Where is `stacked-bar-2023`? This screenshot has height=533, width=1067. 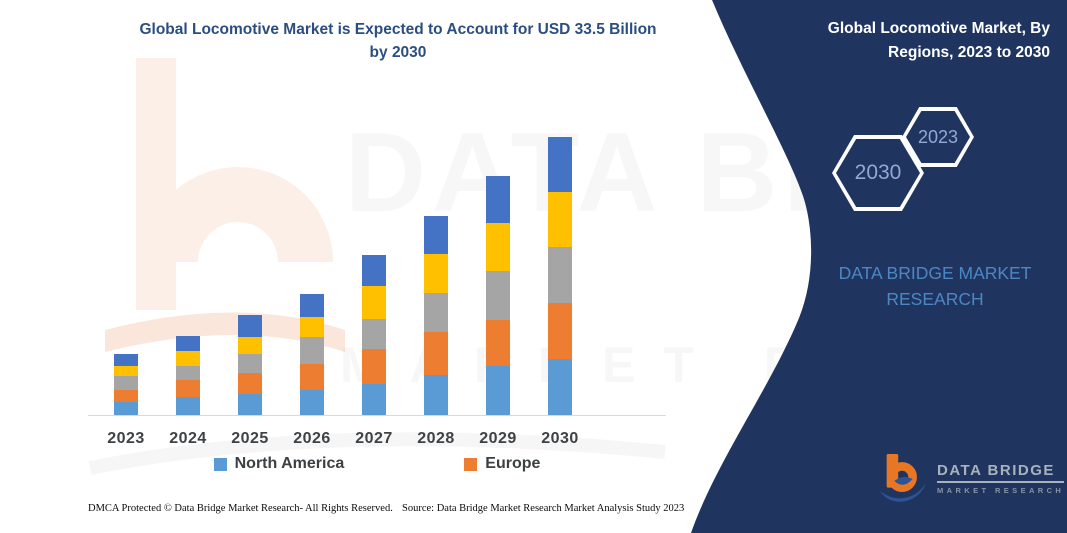 stacked-bar-2023 is located at coordinates (126, 384).